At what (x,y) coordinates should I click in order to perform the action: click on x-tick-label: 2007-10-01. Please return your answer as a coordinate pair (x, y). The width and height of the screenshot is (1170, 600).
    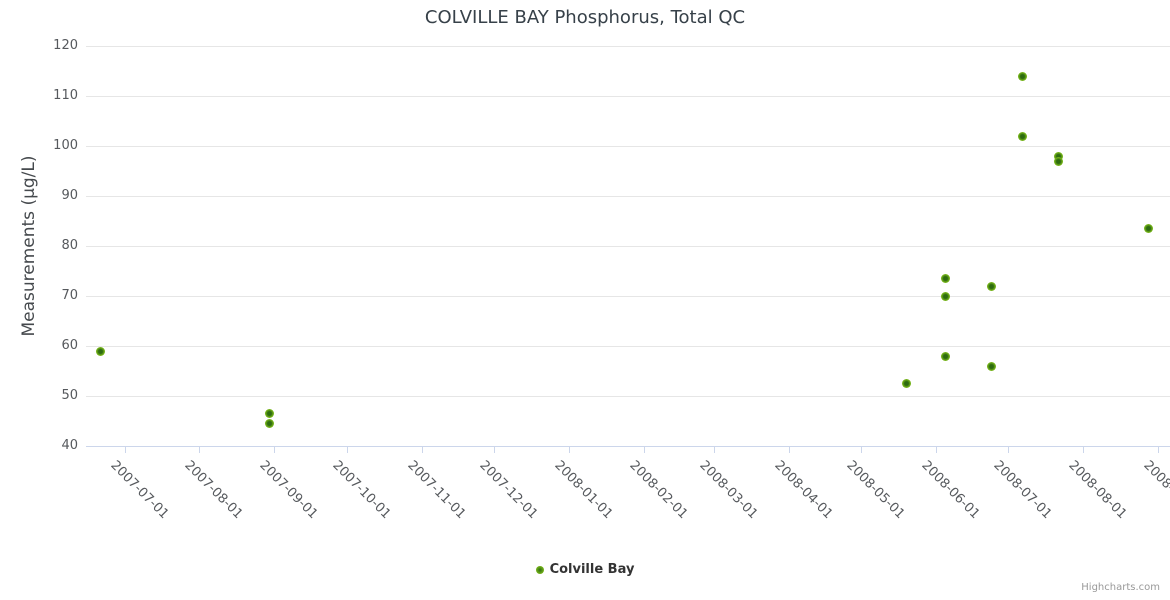
    Looking at the image, I should click on (361, 490).